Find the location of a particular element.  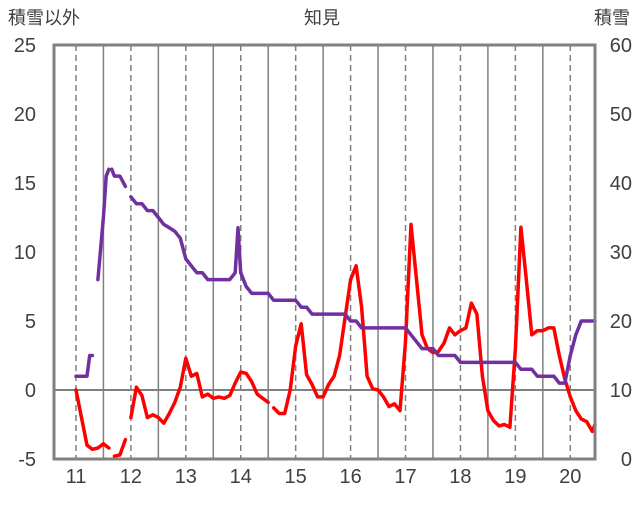

left-tick-label: 15 is located at coordinates (25, 184).